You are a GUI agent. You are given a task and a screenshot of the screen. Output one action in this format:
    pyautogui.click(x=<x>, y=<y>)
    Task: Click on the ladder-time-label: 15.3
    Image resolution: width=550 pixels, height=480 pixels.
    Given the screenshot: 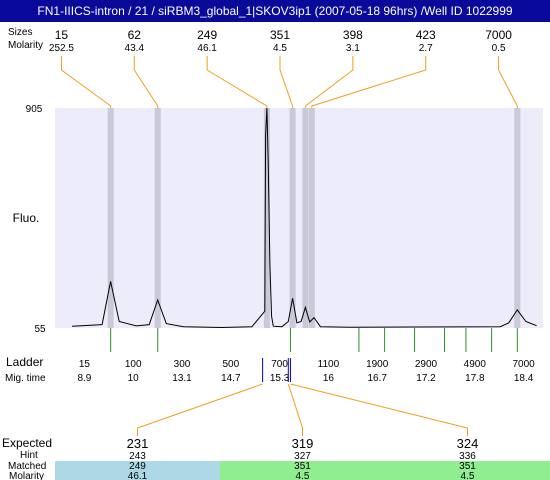 What is the action you would take?
    pyautogui.click(x=280, y=378)
    